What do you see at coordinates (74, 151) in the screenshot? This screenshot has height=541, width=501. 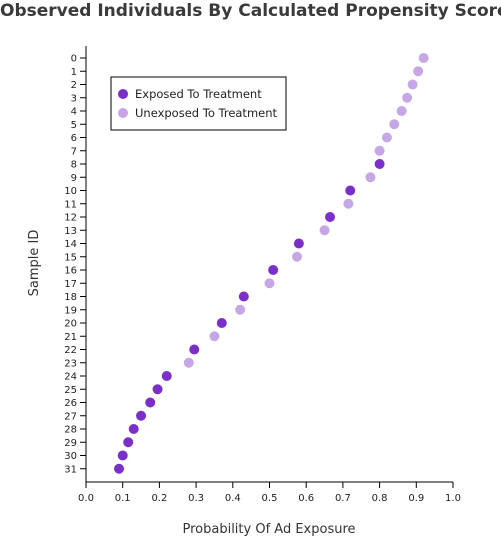 I see `y-tick-label: 7` at bounding box center [74, 151].